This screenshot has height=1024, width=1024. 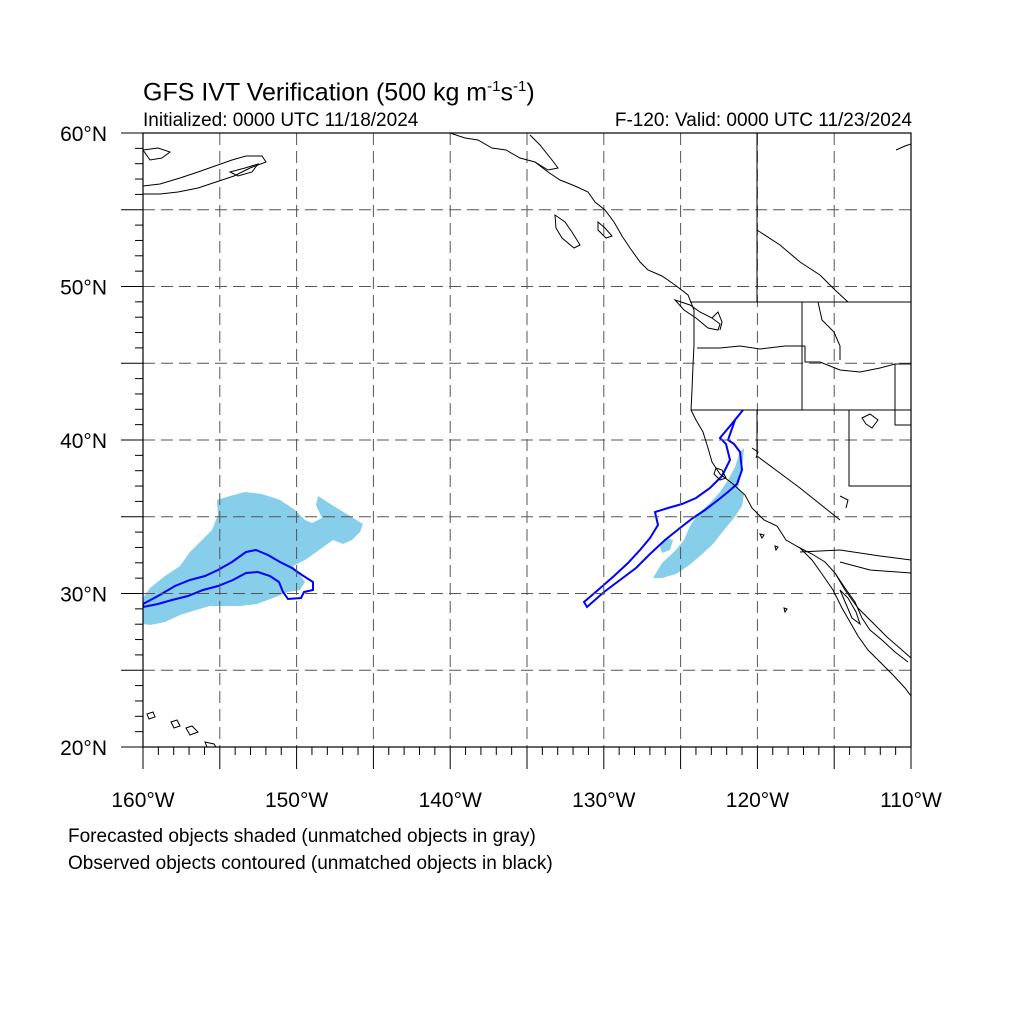 I want to click on forecast-object-central-pacific, so click(x=253, y=558).